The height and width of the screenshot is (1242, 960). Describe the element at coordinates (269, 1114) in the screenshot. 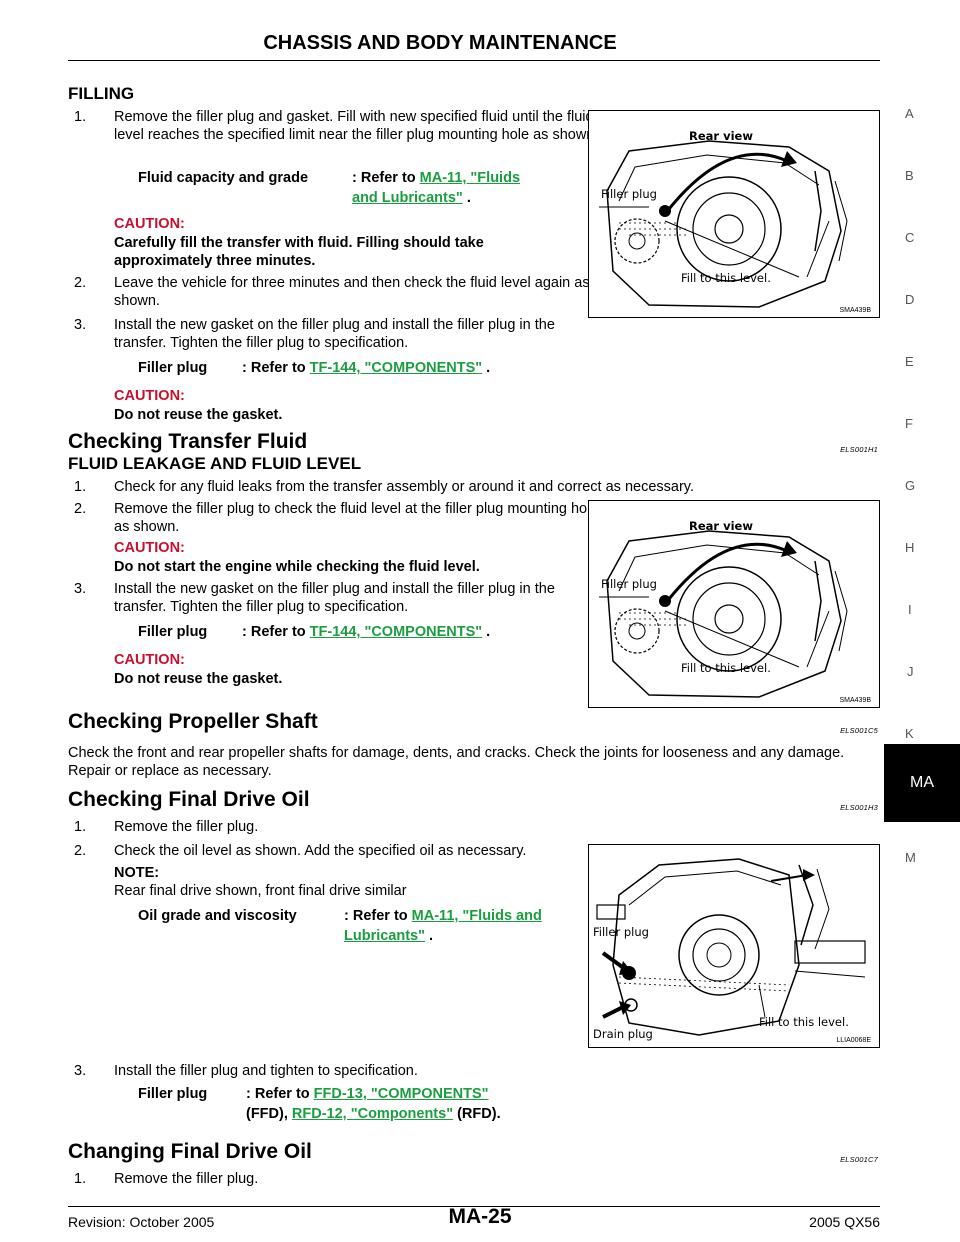

I see `spec-mid: (FFD),` at that location.